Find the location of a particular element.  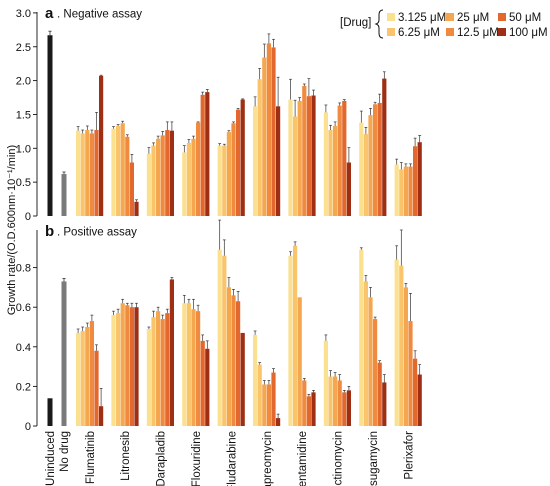

y-tick-label: 0.6 is located at coordinates (23, 308).